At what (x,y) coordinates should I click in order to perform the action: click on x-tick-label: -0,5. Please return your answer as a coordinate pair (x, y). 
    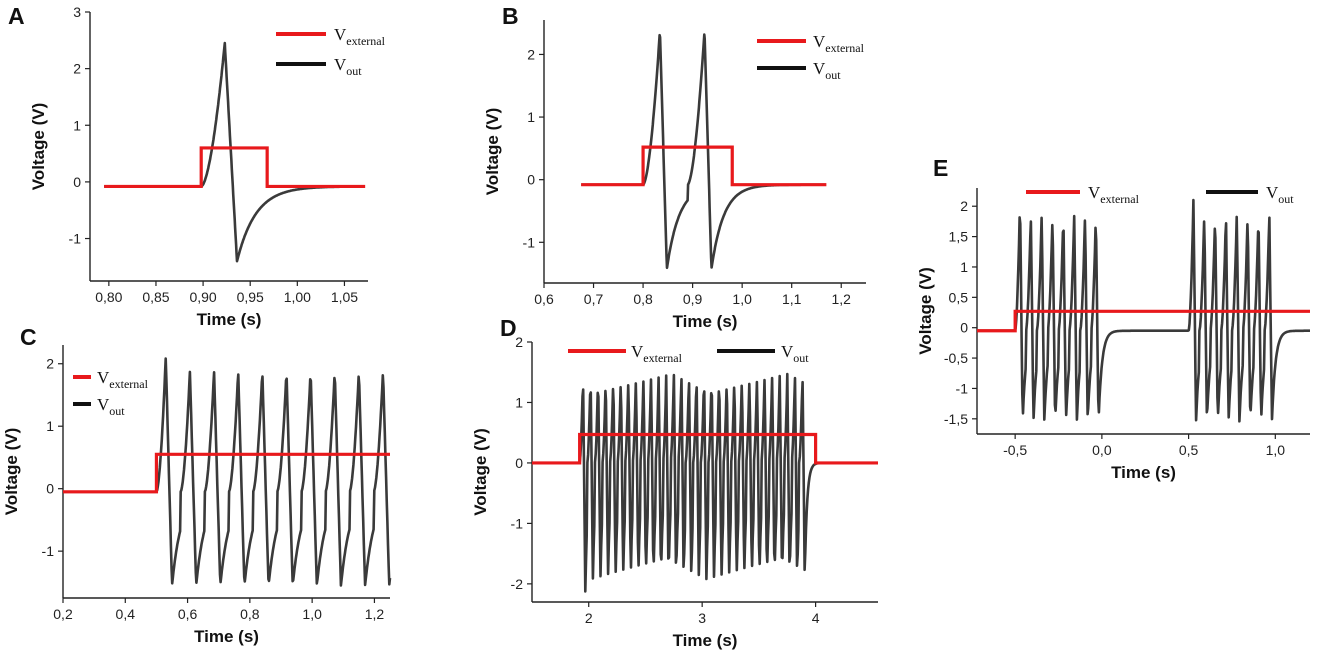
    Looking at the image, I should click on (1015, 450).